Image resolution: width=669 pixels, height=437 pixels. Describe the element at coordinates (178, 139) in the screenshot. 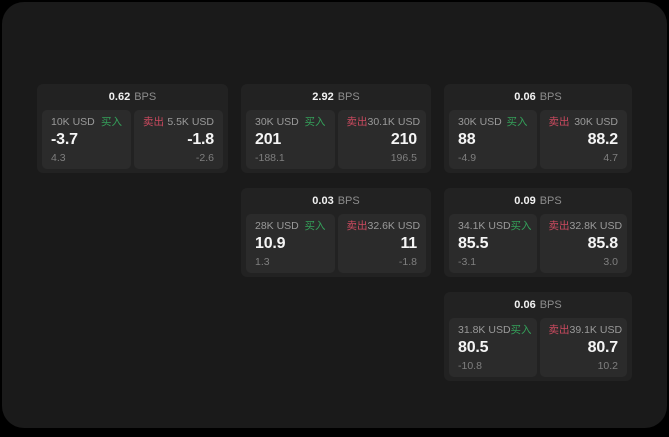

I see `sell-panel: 卖出 5.5K USD -1.8 -2.6` at that location.